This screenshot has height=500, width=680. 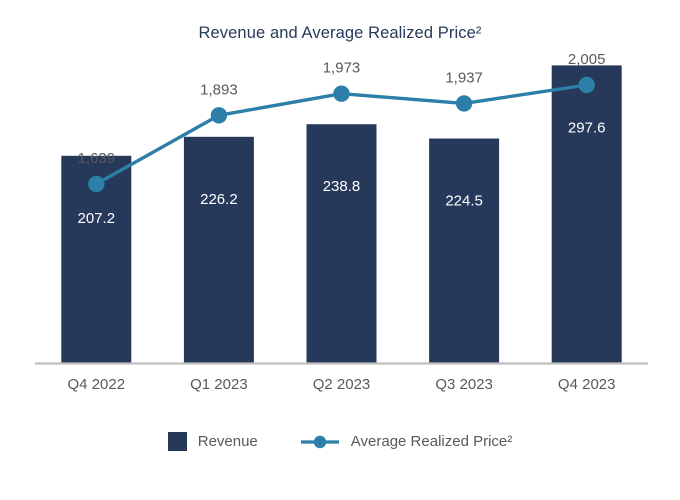 I want to click on bar-q2-2023, so click(x=341, y=243).